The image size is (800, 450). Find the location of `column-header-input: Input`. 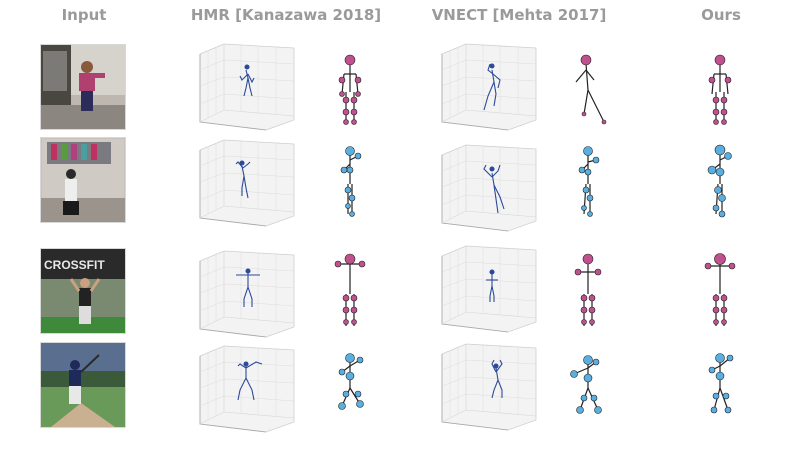

column-header-input: Input is located at coordinates (84, 15).